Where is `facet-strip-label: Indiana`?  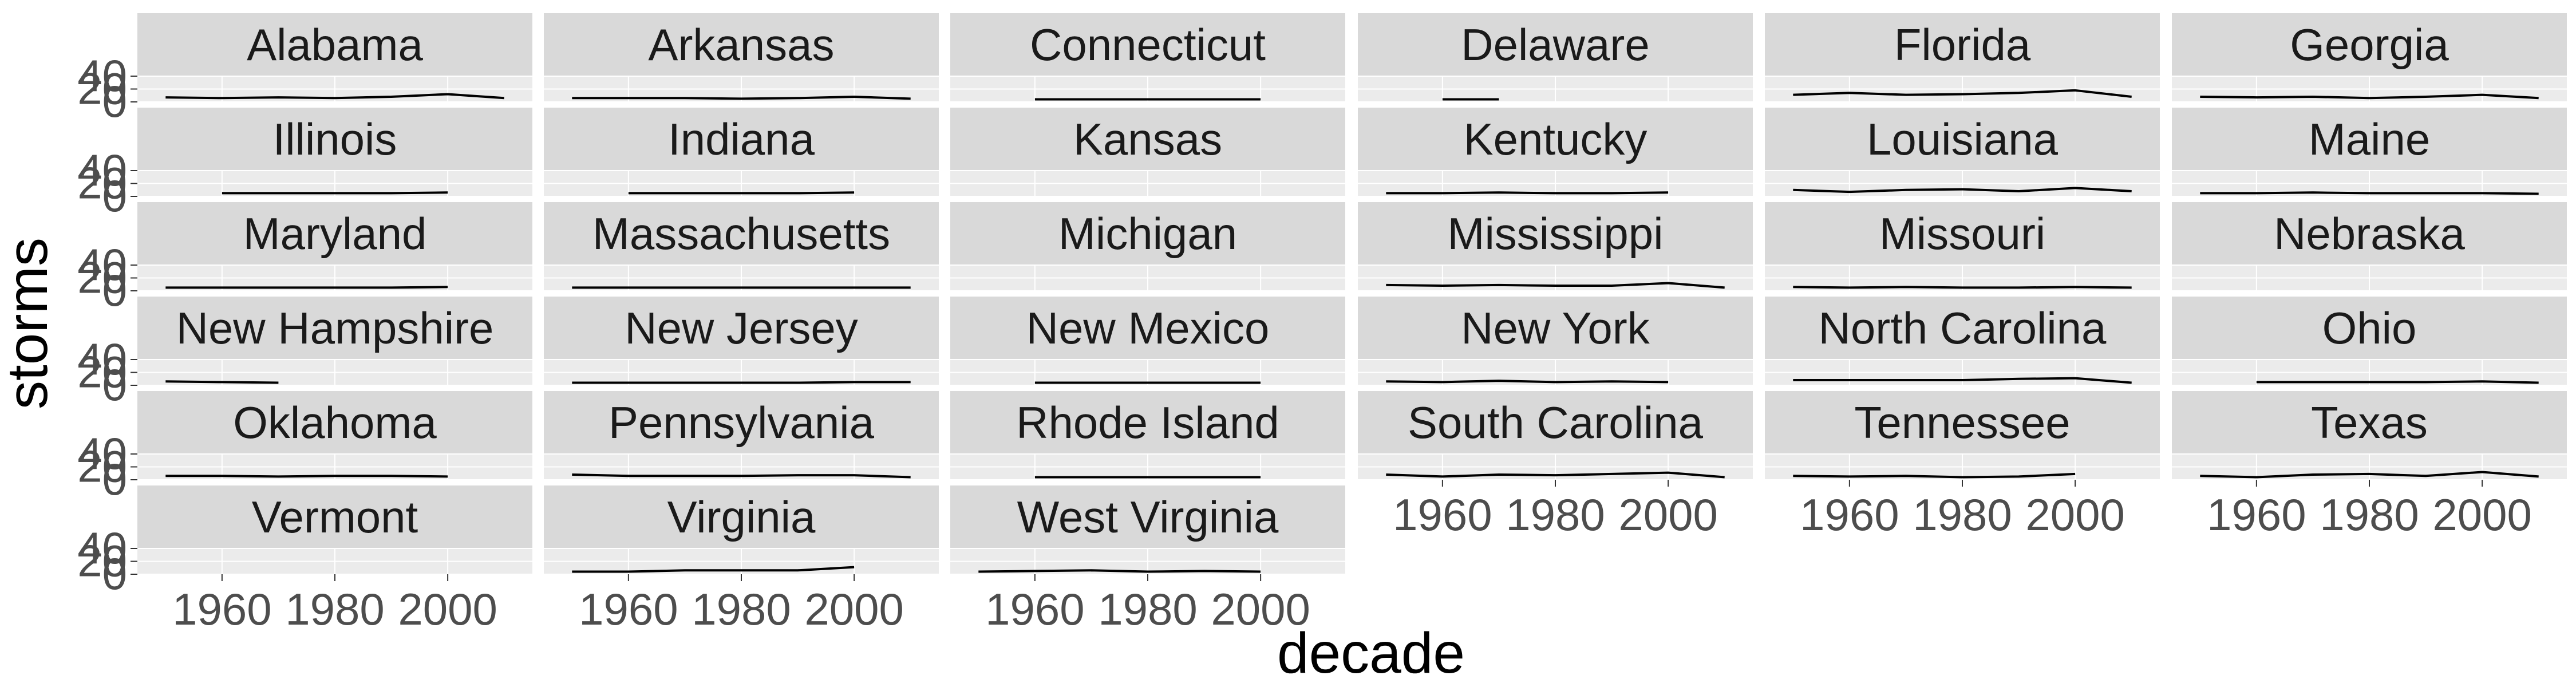
facet-strip-label: Indiana is located at coordinates (741, 139).